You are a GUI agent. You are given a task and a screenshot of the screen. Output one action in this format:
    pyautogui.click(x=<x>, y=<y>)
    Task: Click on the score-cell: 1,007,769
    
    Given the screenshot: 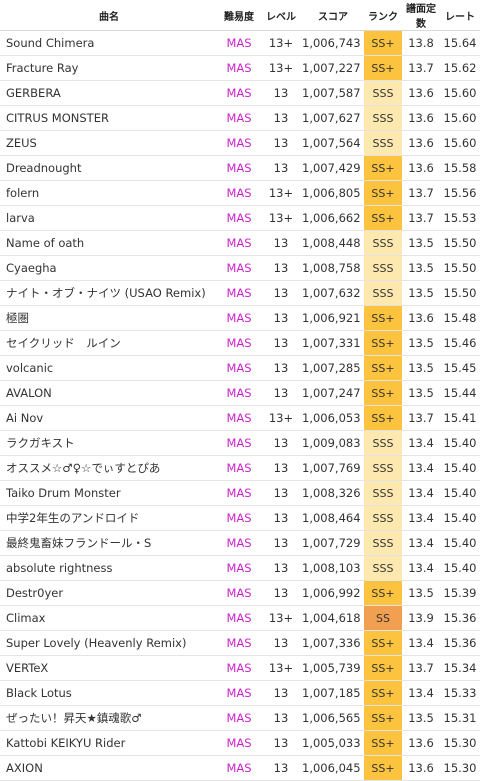 What is the action you would take?
    pyautogui.click(x=333, y=468)
    